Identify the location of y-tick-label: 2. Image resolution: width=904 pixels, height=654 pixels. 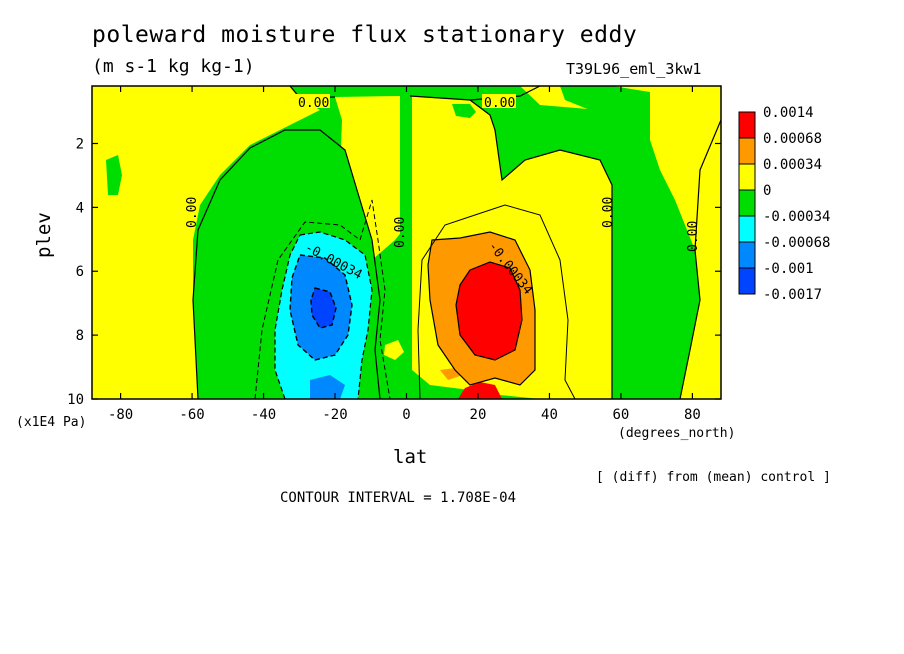
(80, 144).